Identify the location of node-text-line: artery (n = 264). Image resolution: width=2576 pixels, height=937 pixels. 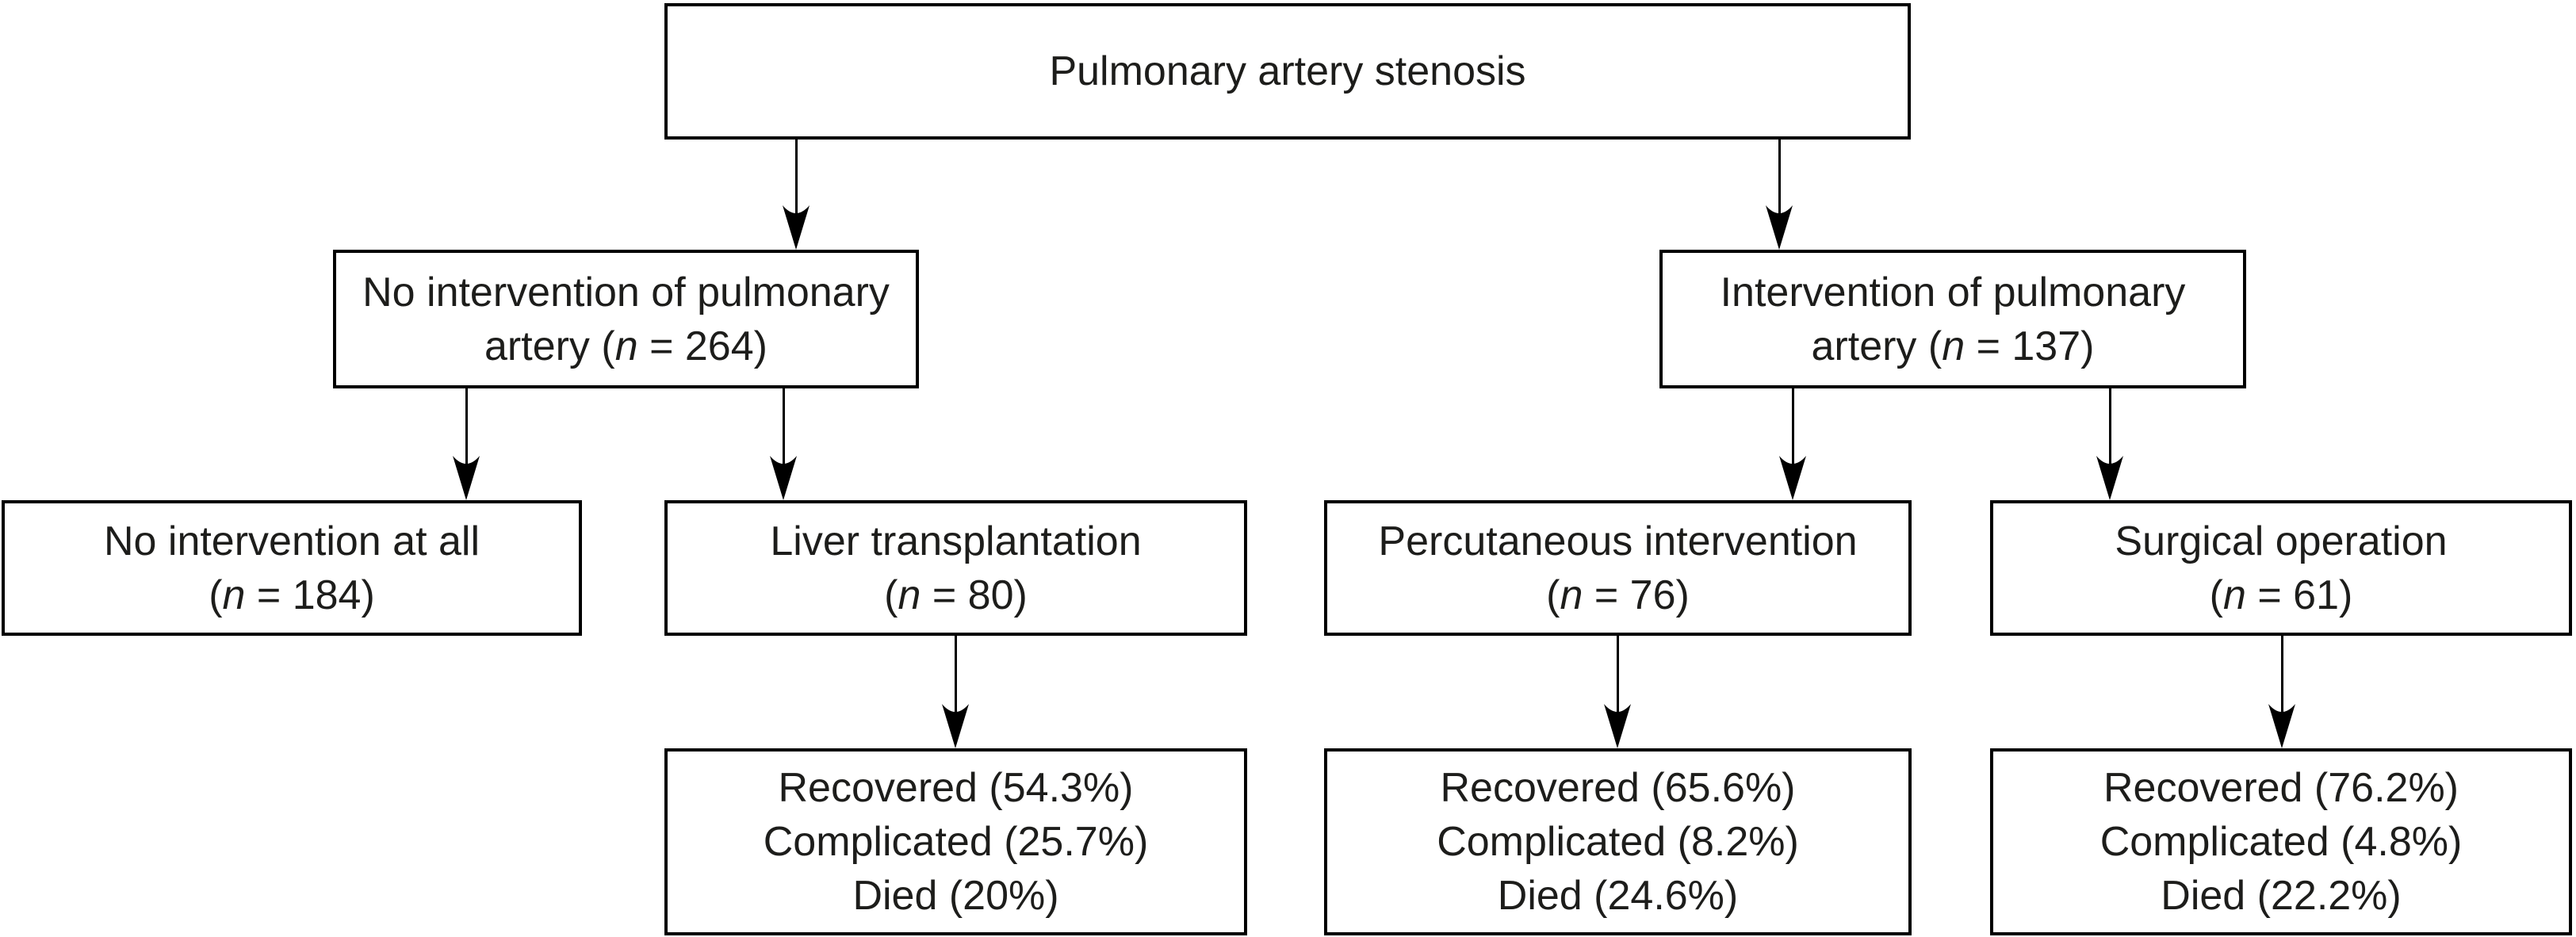
(625, 346).